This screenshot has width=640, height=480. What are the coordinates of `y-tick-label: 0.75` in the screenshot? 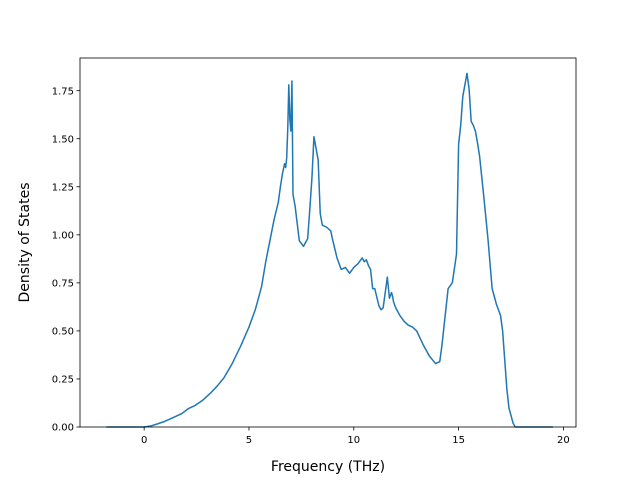 It's located at (63, 283).